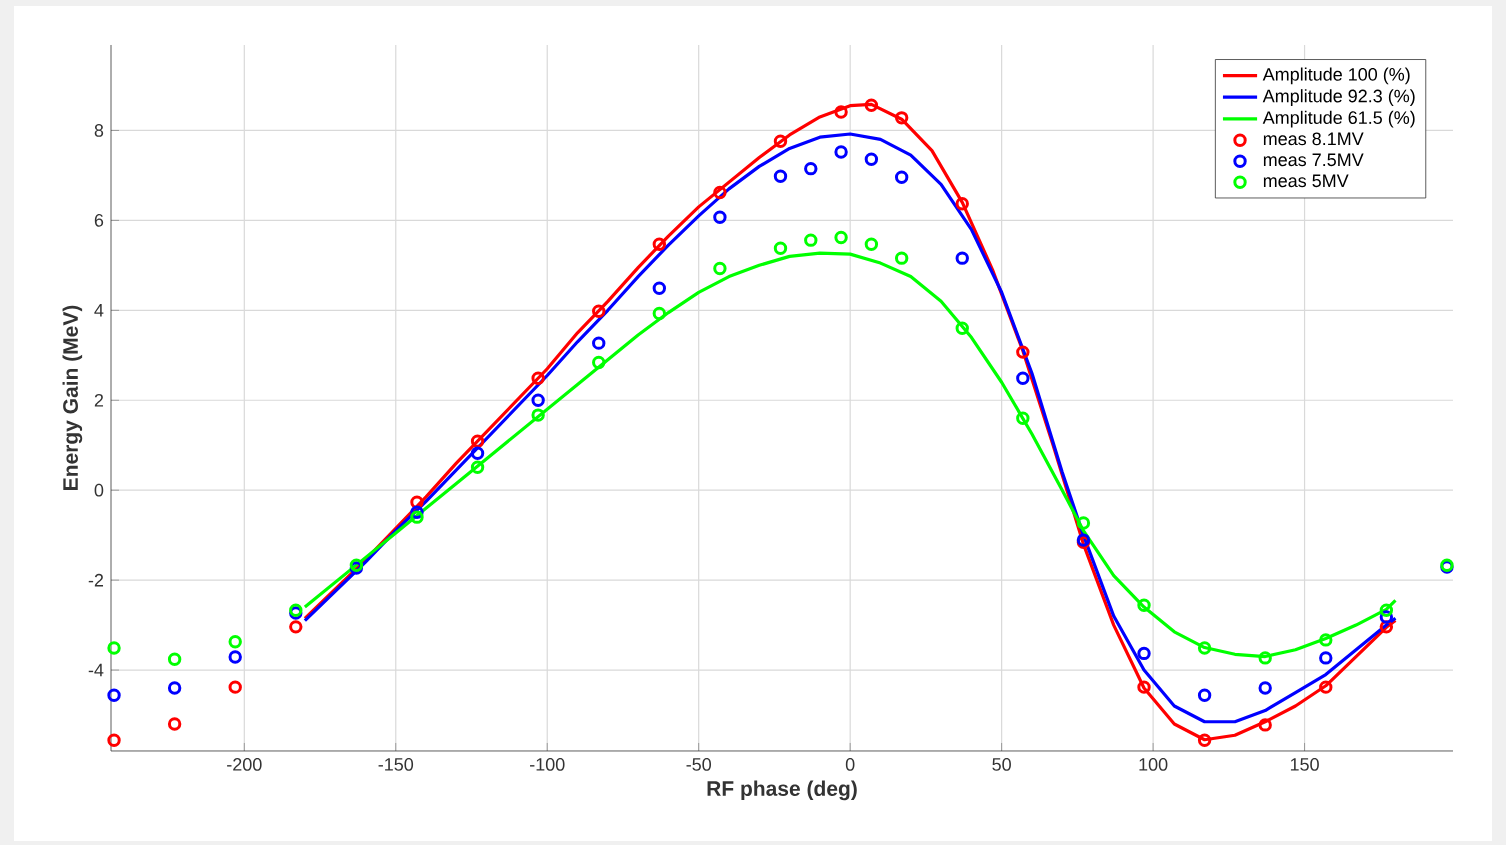  I want to click on x-tick-label: 50, so click(1001, 764).